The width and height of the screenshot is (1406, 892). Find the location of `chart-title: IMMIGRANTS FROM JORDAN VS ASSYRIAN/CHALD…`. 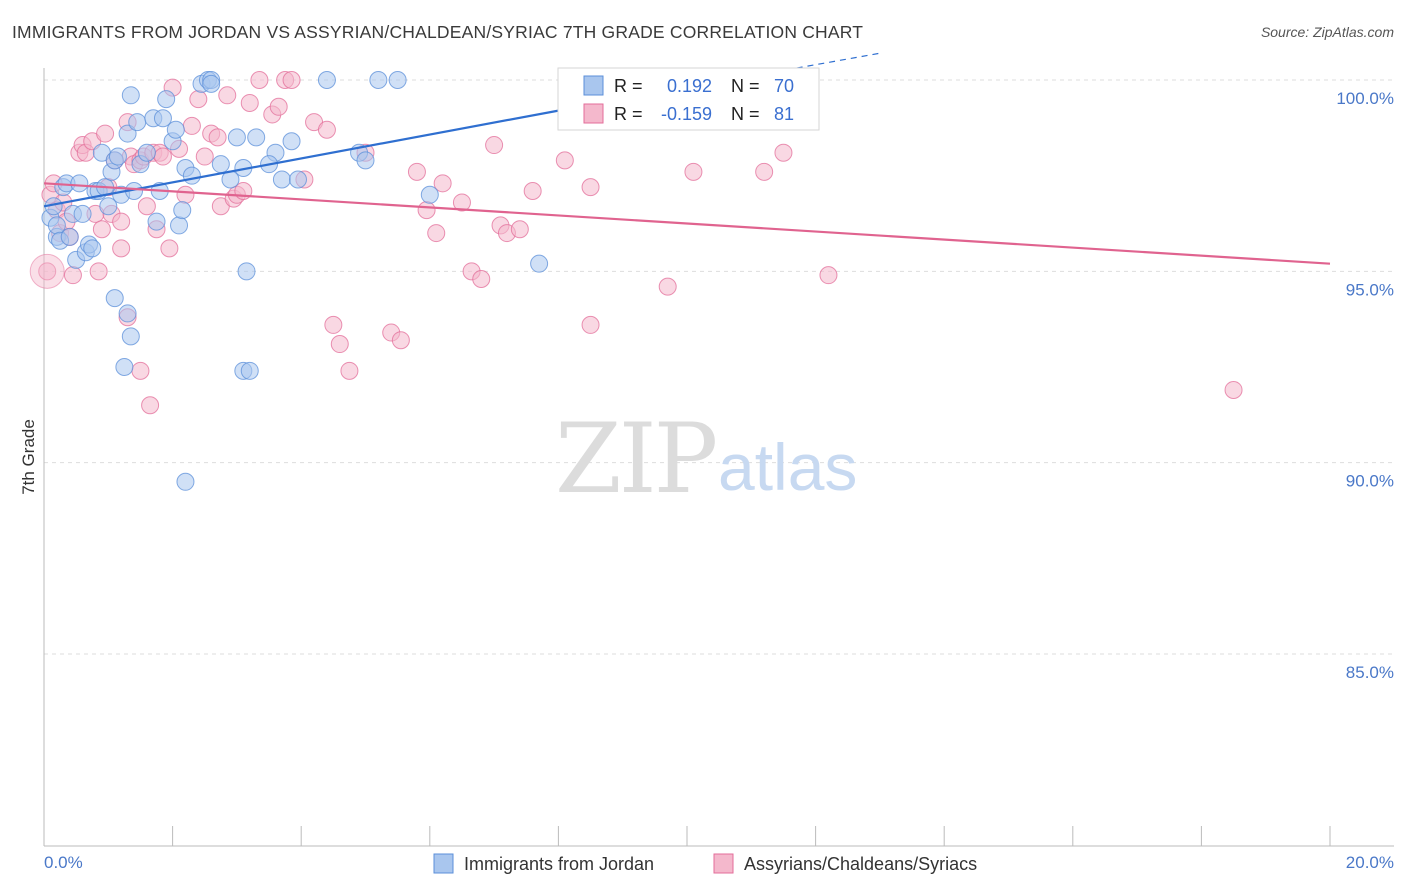

chart-title: IMMIGRANTS FROM JORDAN VS ASSYRIAN/CHALD… is located at coordinates (438, 32).